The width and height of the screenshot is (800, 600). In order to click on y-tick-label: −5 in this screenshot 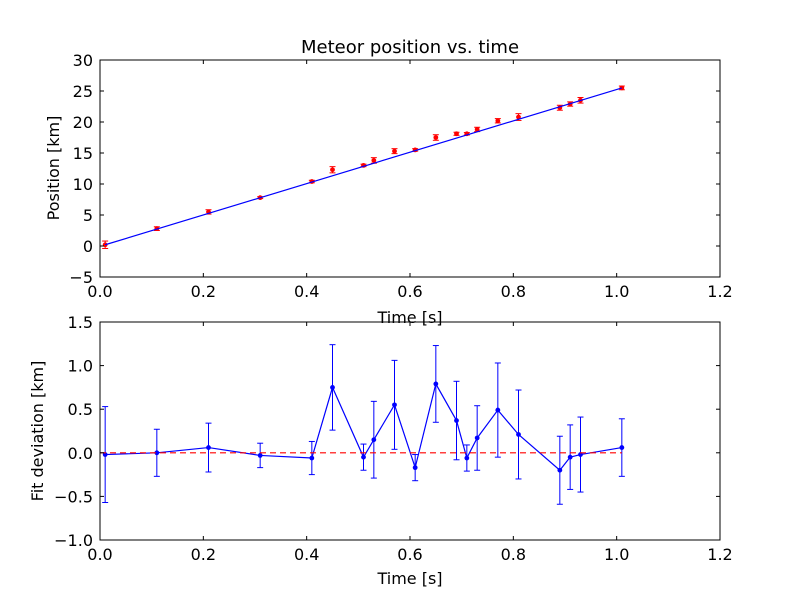, I will do `click(81, 277)`.